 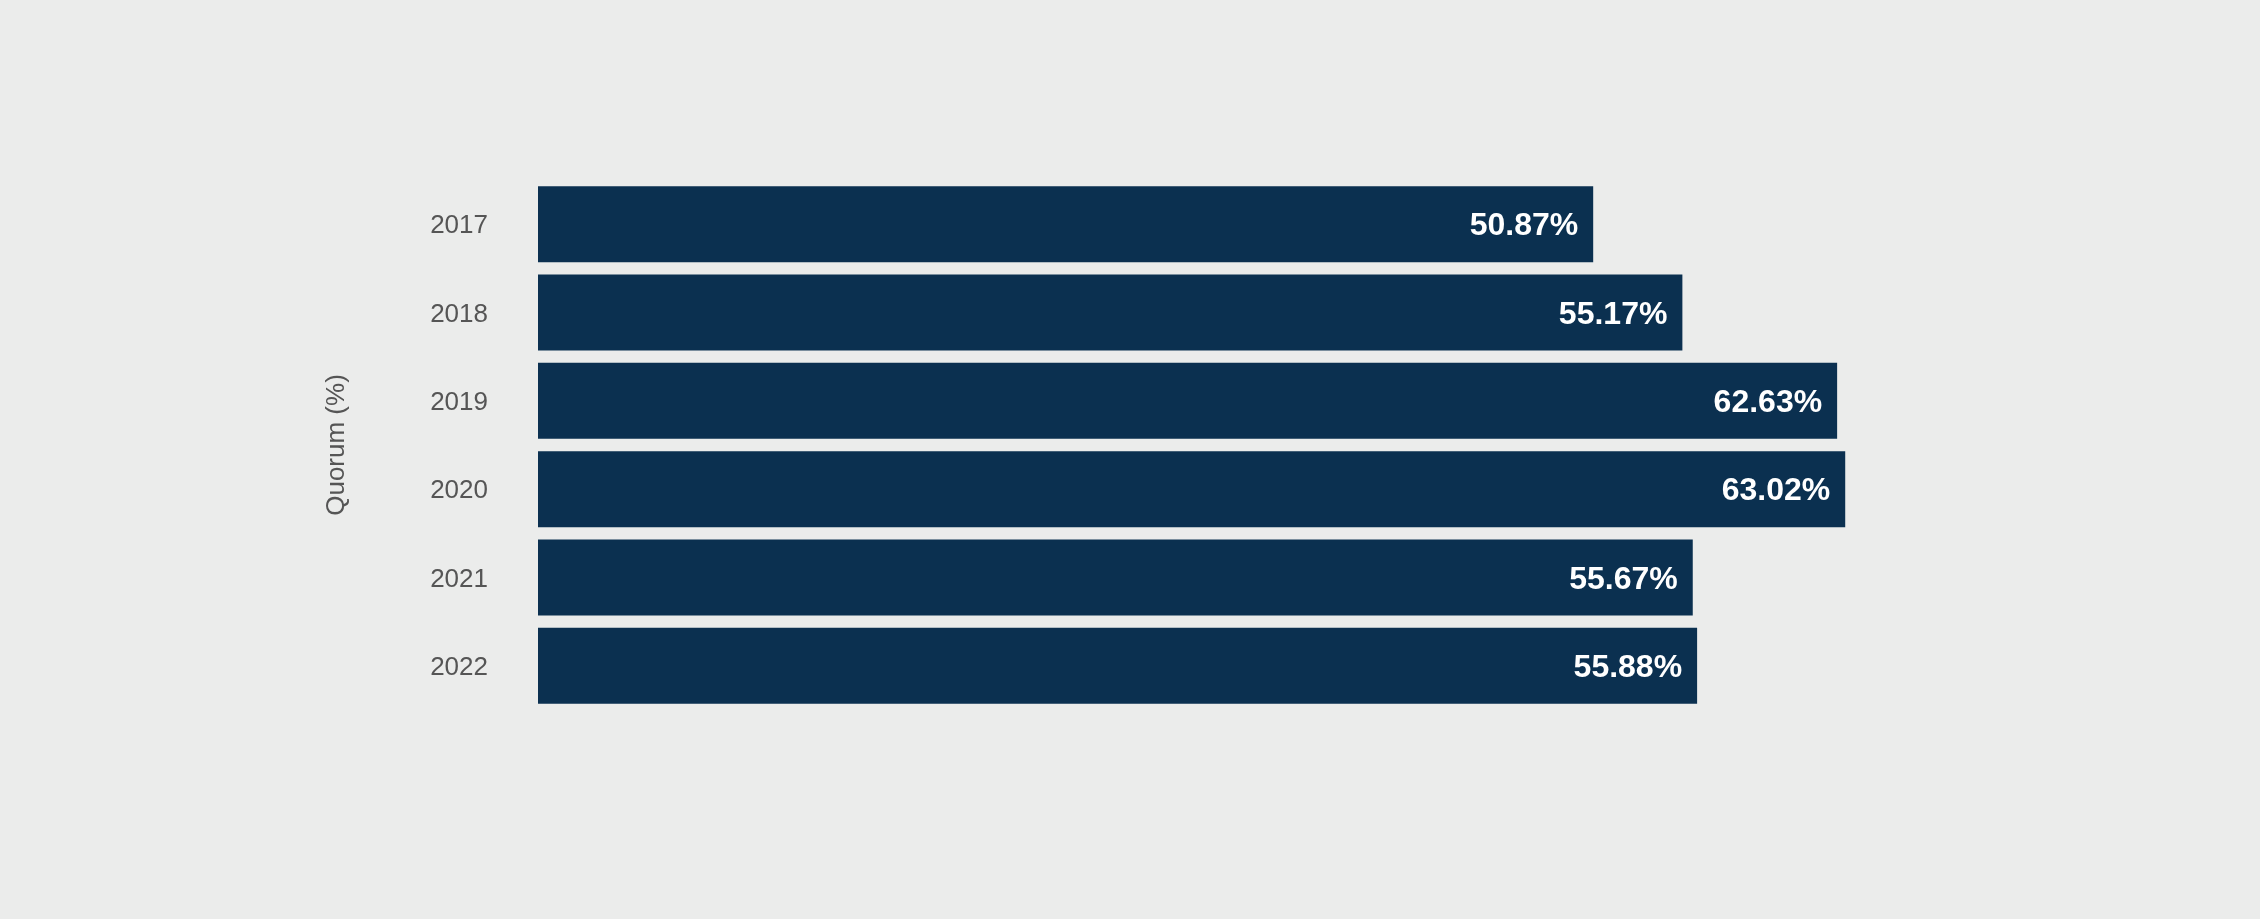 I want to click on y-tick-label: 2018, so click(x=459, y=312).